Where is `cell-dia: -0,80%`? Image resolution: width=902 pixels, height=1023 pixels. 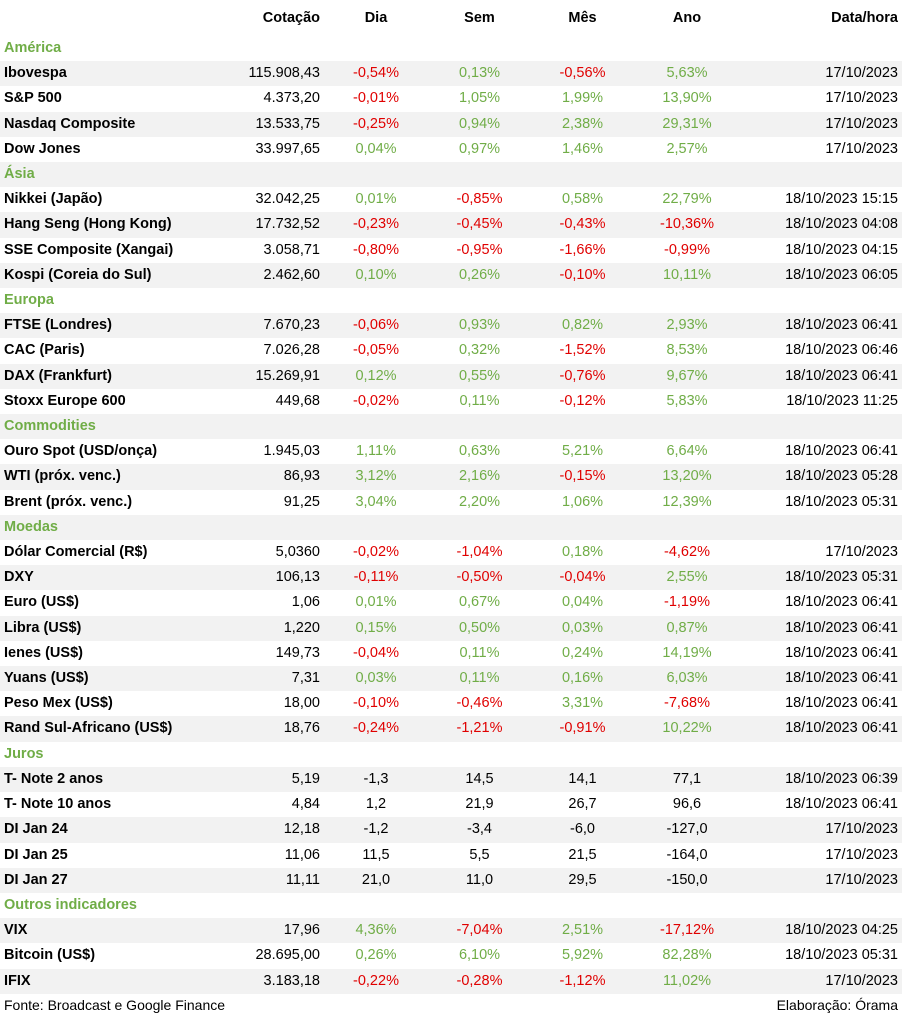 cell-dia: -0,80% is located at coordinates (376, 250).